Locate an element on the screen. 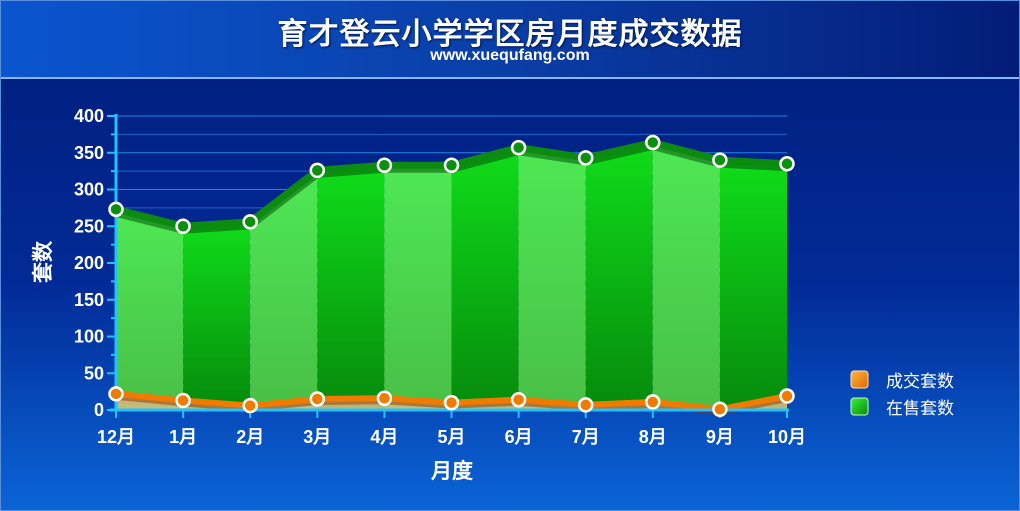  legend-swatch-sold is located at coordinates (859, 379).